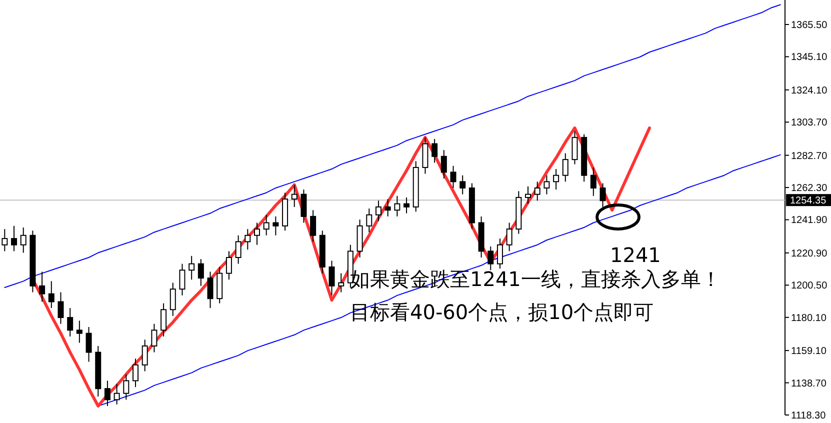  I want to click on y-tick-label: 1324.10, so click(809, 90).